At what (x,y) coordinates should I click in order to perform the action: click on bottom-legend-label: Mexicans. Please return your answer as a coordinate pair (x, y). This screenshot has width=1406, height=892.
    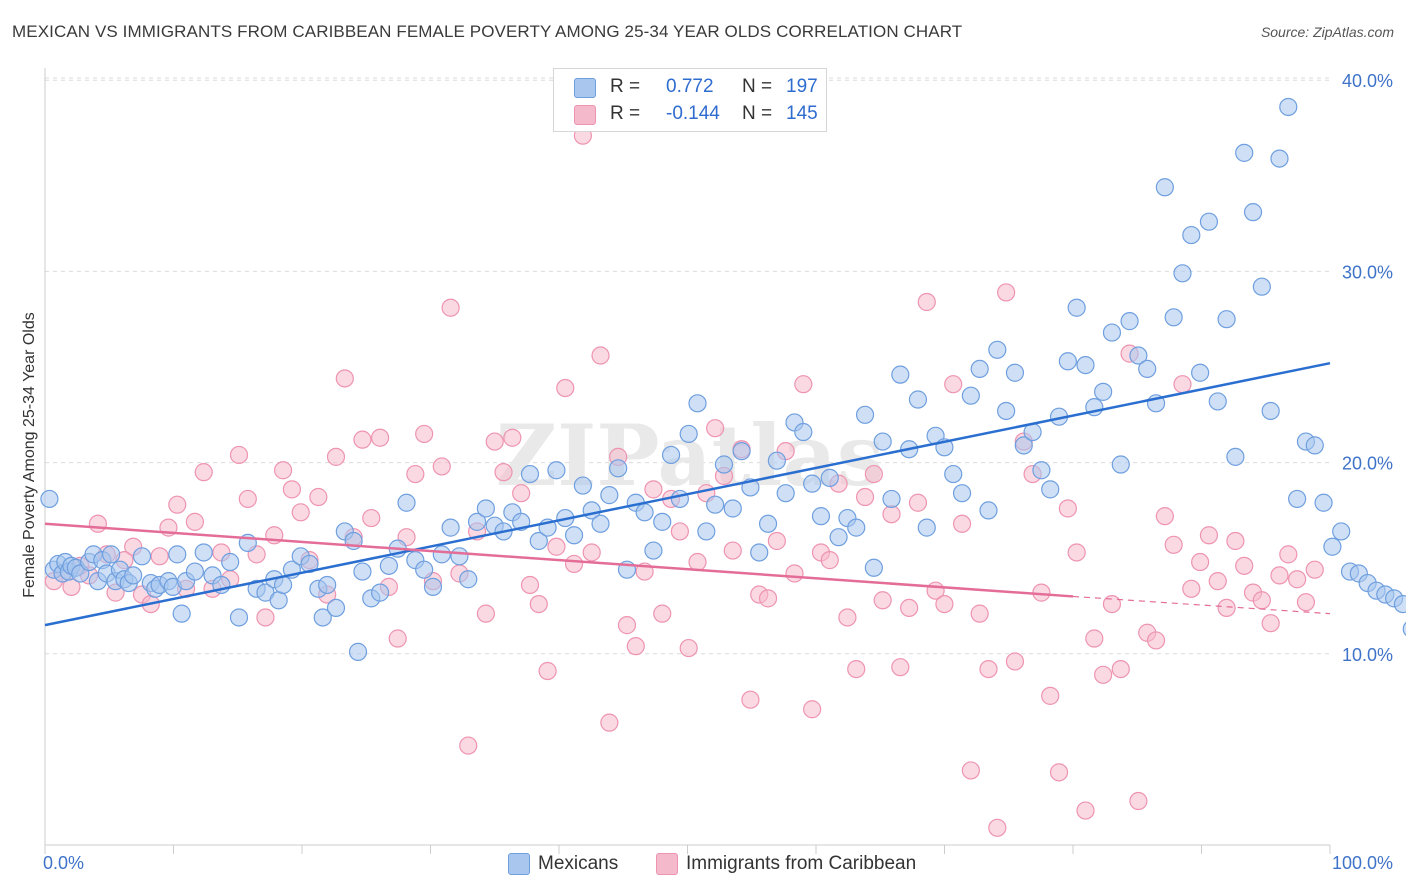
    Looking at the image, I should click on (578, 863).